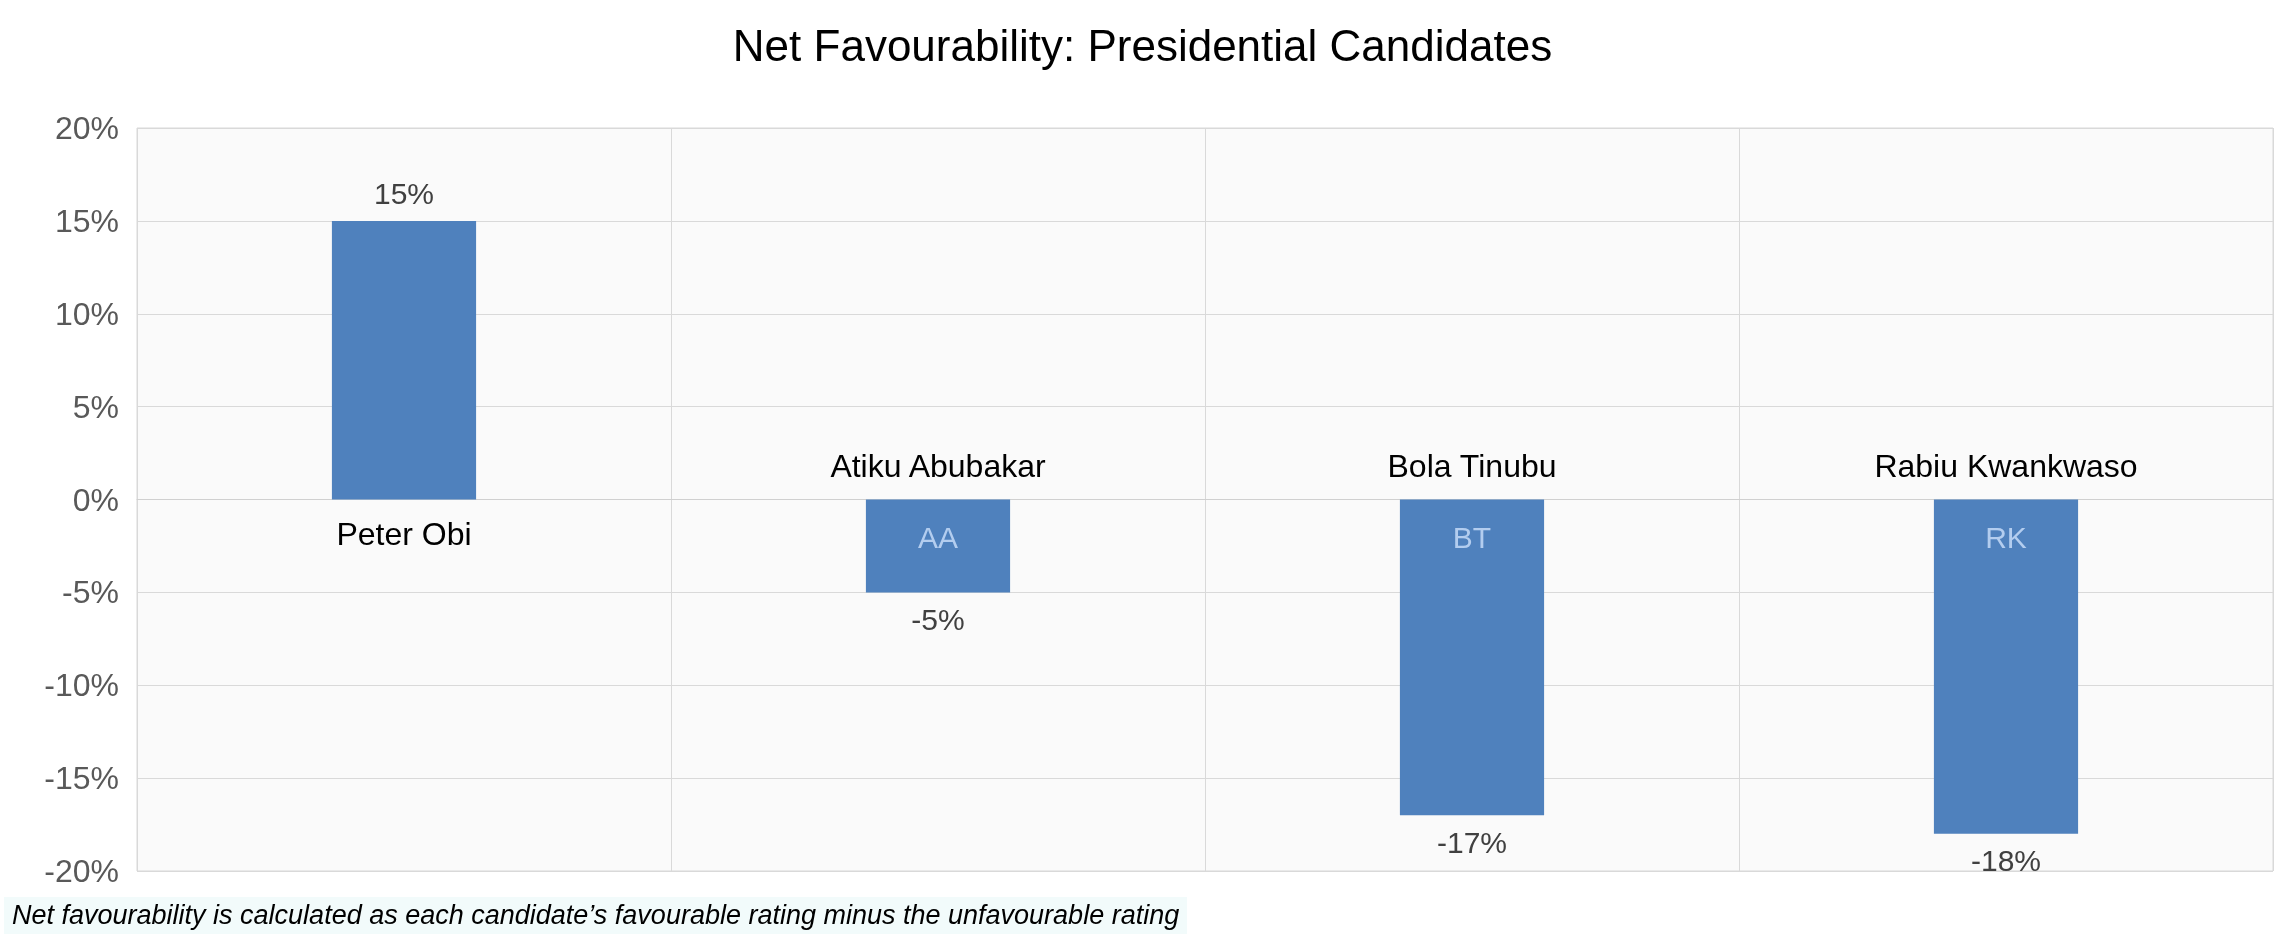  I want to click on annotation: BT, so click(1472, 537).